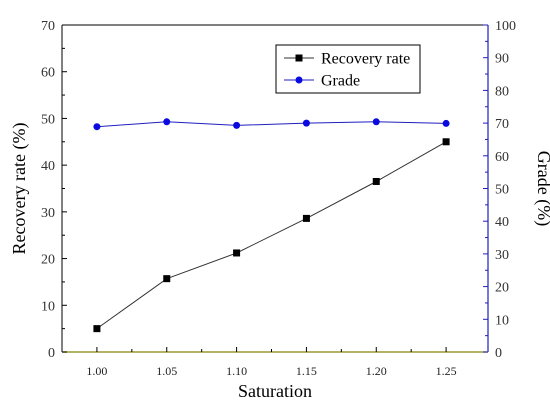 The width and height of the screenshot is (550, 407). What do you see at coordinates (236, 371) in the screenshot?
I see `x-tick-label: 1.10` at bounding box center [236, 371].